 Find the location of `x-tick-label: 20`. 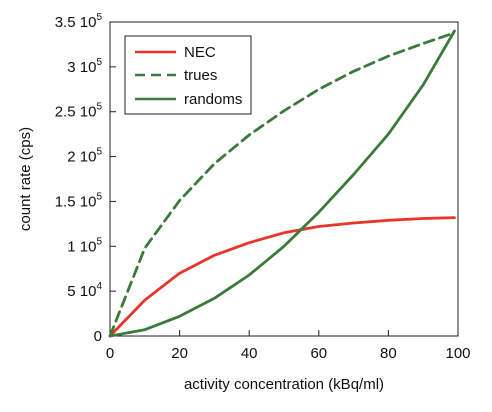

x-tick-label: 20 is located at coordinates (179, 353).